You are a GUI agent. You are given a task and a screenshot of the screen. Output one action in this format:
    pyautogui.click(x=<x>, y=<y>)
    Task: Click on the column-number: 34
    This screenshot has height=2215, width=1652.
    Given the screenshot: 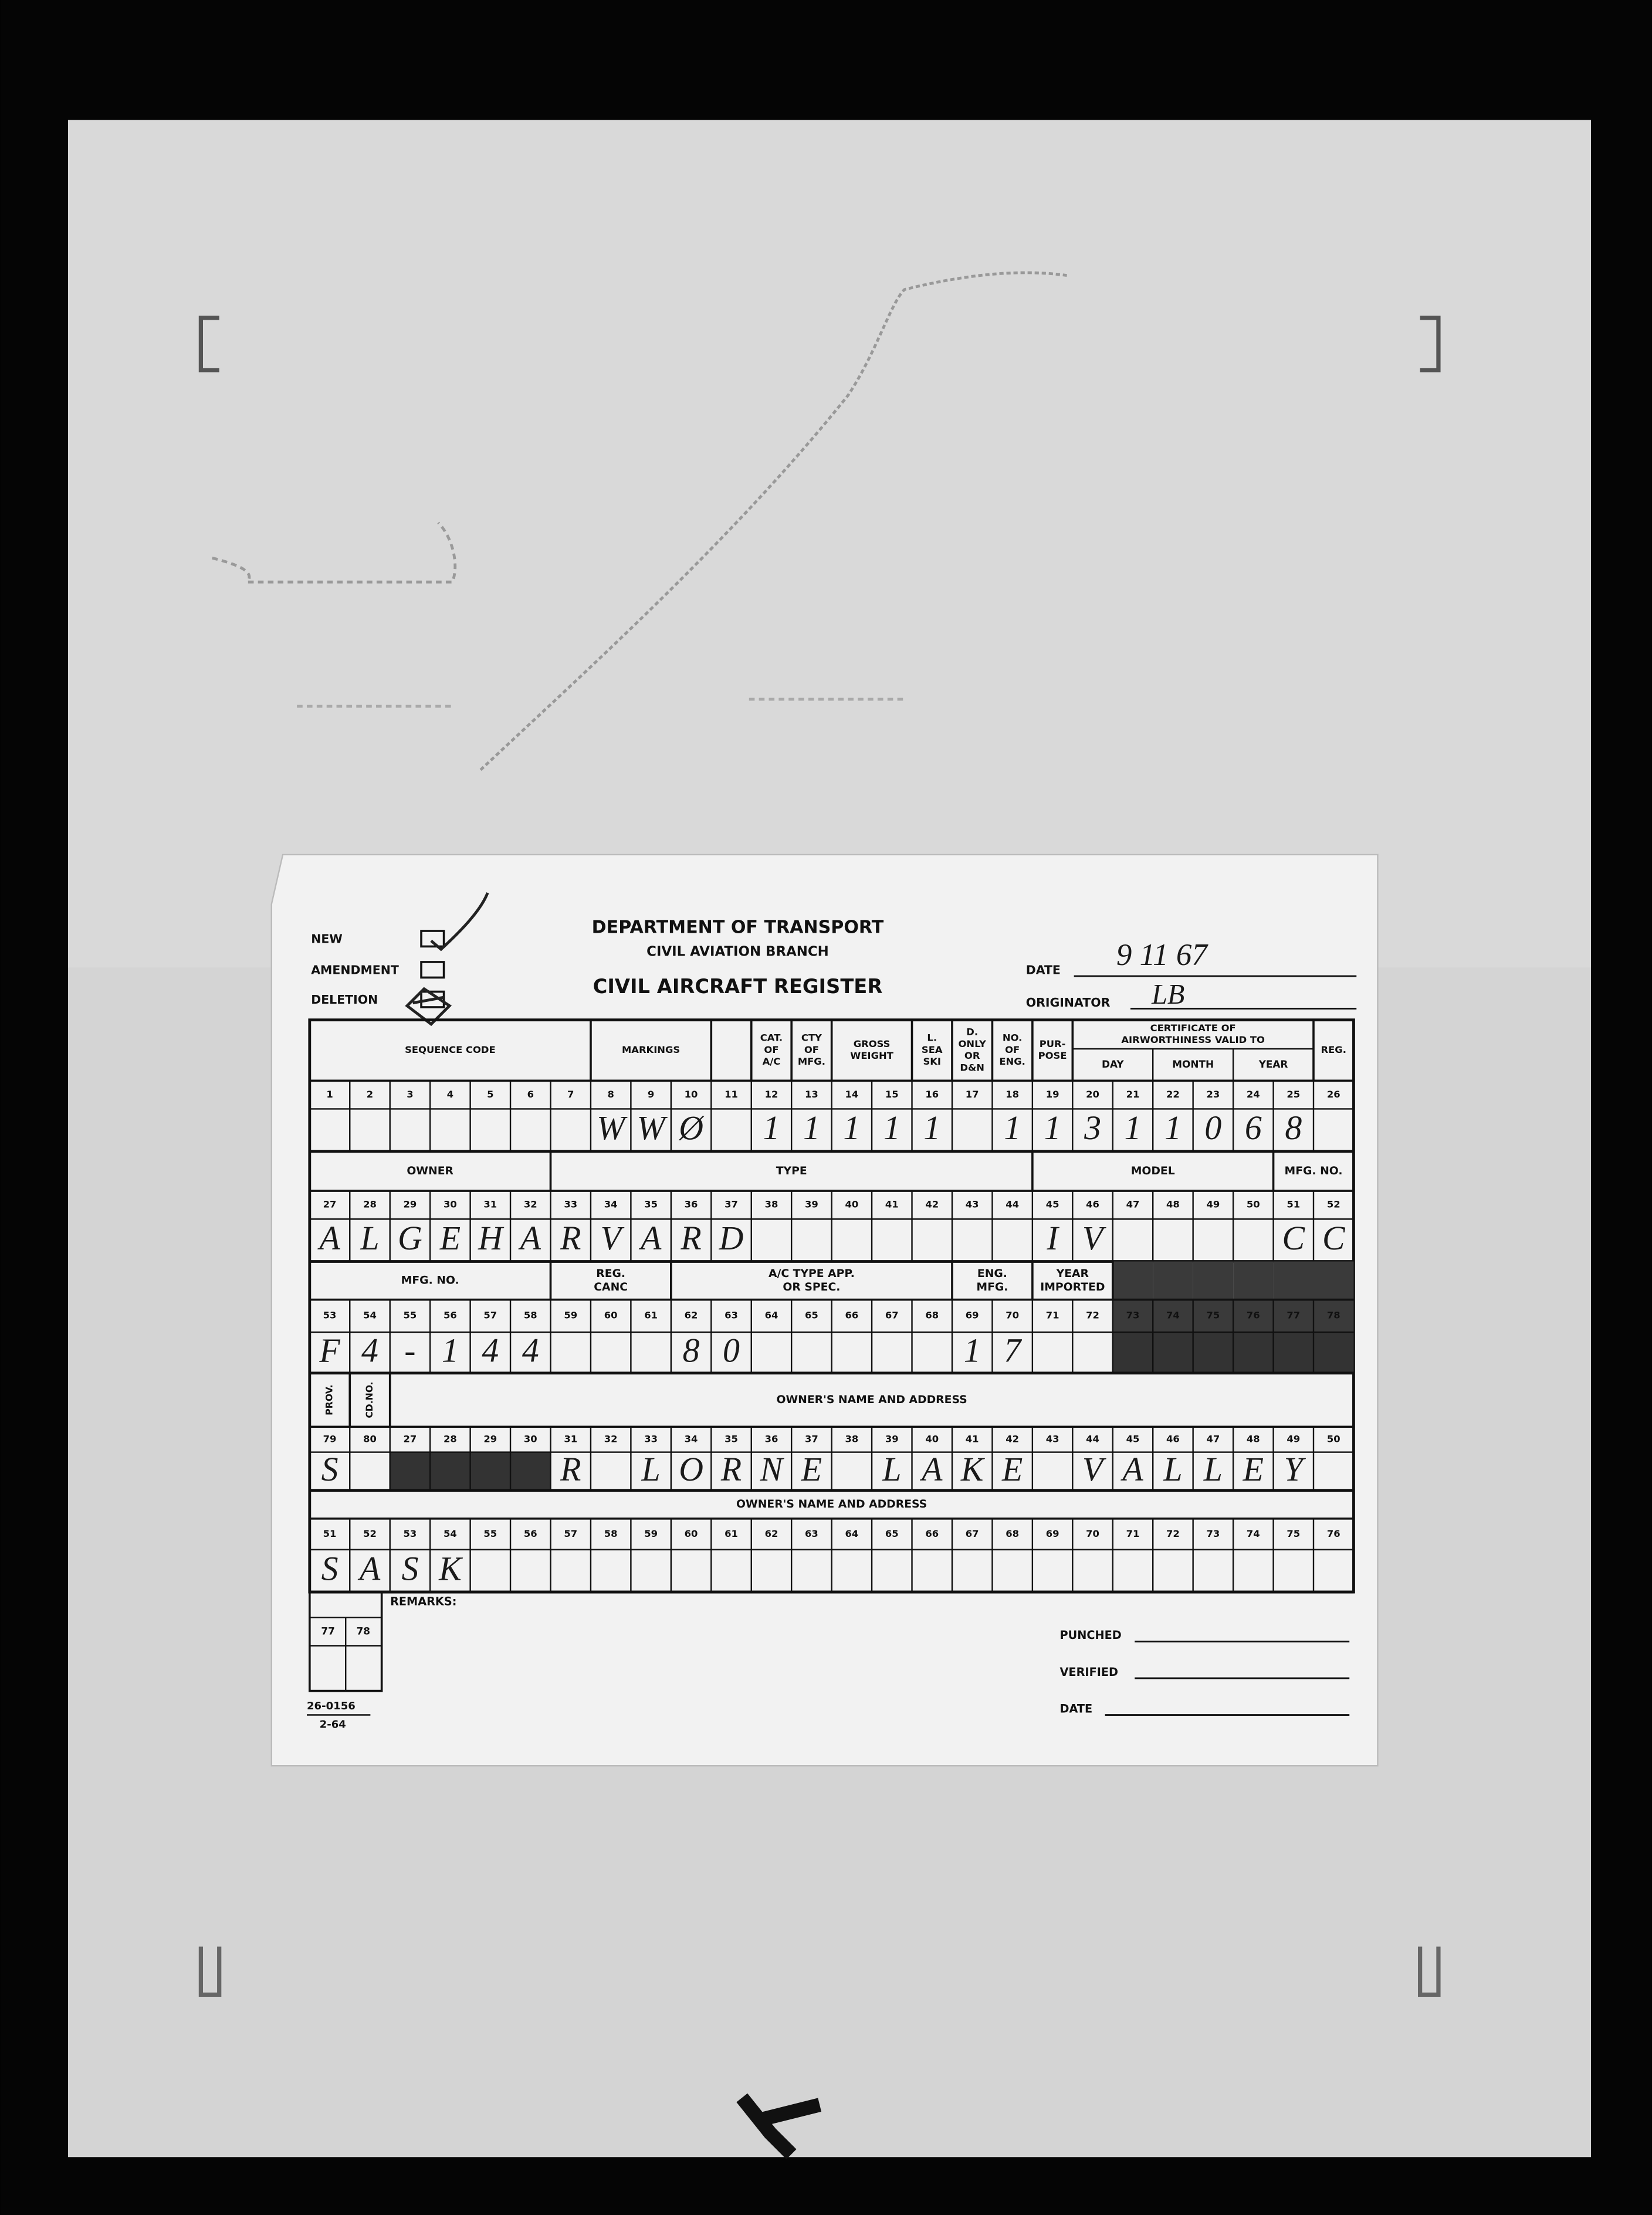 What is the action you would take?
    pyautogui.click(x=691, y=1438)
    